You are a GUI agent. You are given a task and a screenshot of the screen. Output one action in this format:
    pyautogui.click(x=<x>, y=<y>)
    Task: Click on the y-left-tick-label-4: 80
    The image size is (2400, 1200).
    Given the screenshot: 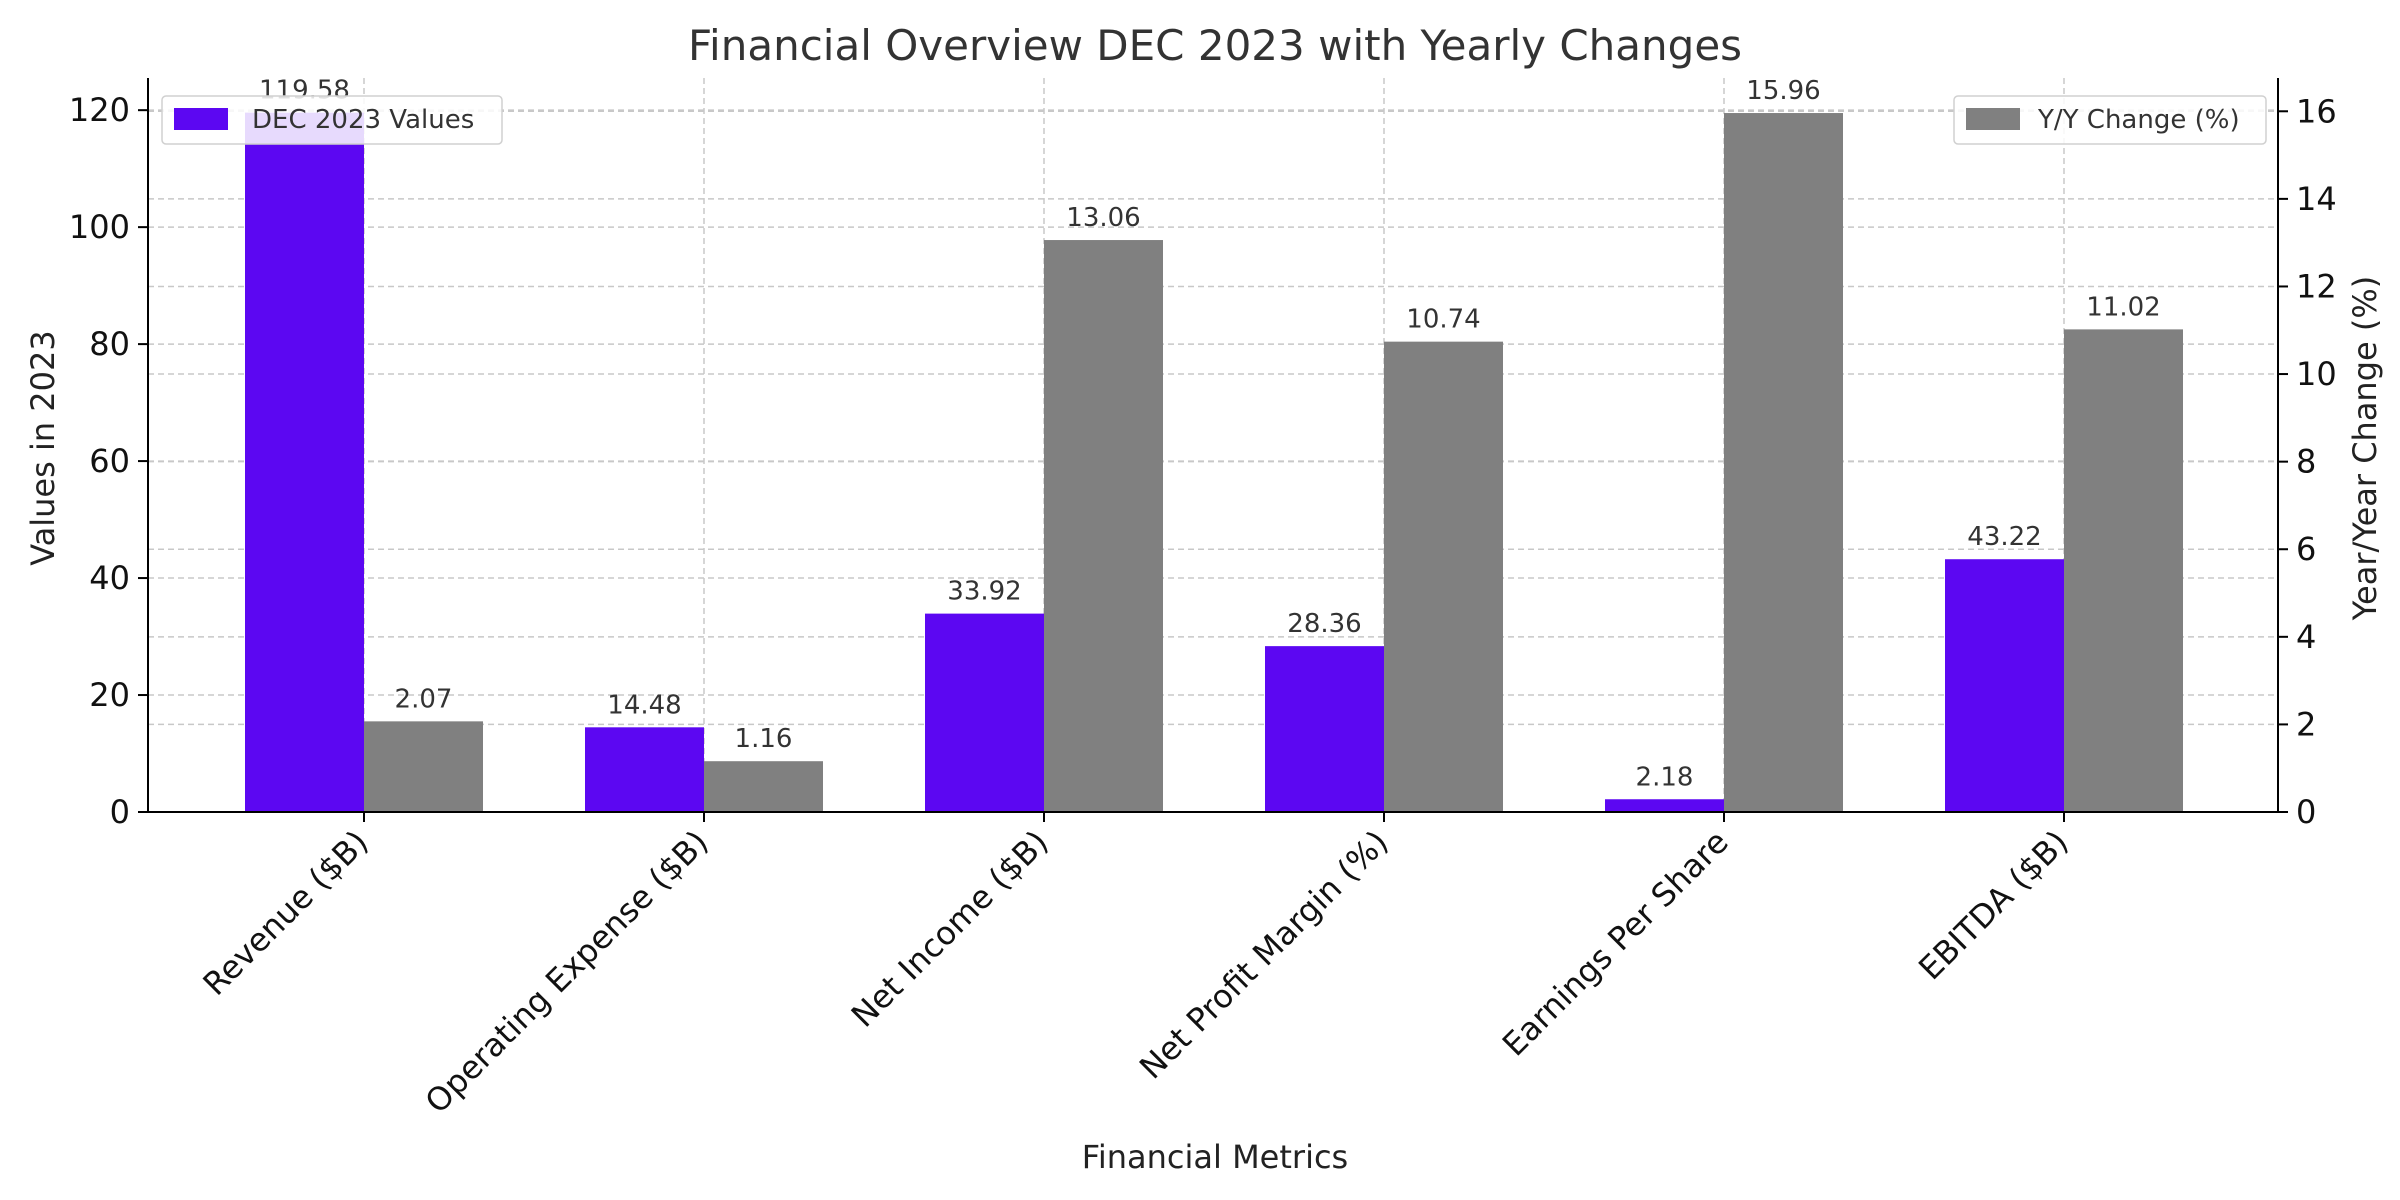 What is the action you would take?
    pyautogui.click(x=109, y=344)
    